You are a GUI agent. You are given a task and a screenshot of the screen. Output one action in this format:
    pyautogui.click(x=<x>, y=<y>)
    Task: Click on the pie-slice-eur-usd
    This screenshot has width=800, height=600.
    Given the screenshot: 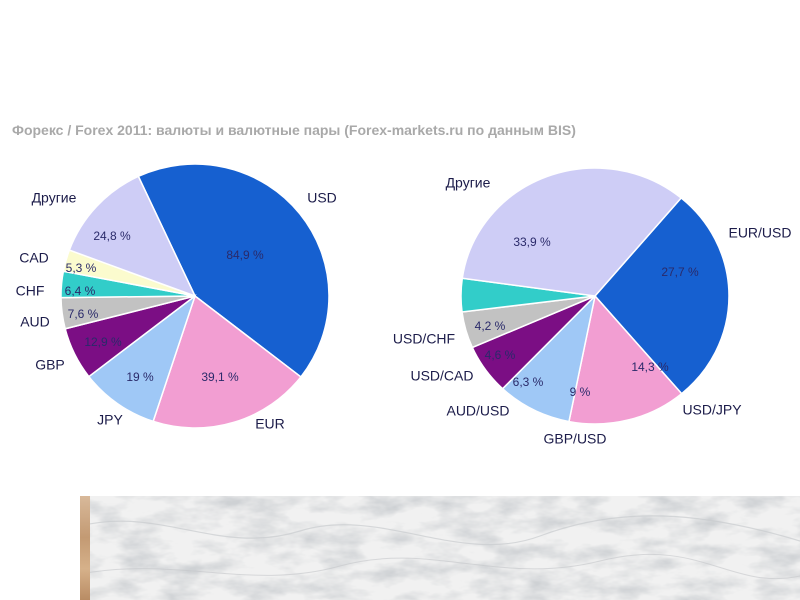 What is the action you would take?
    pyautogui.click(x=661, y=295)
    